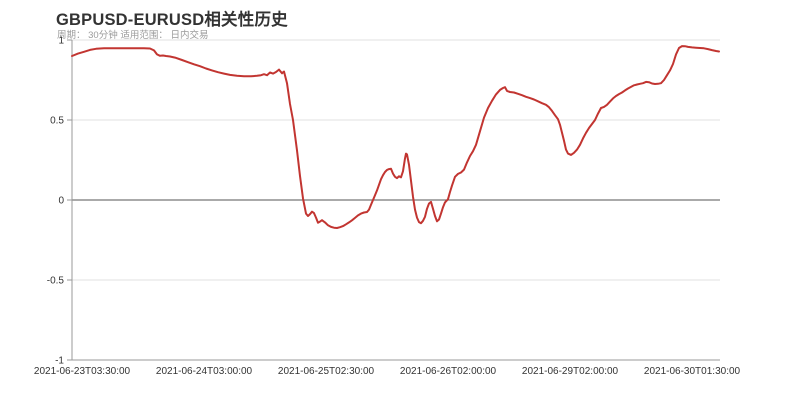  I want to click on x-axis-label: 2021-06-24T03:00:00, so click(204, 371).